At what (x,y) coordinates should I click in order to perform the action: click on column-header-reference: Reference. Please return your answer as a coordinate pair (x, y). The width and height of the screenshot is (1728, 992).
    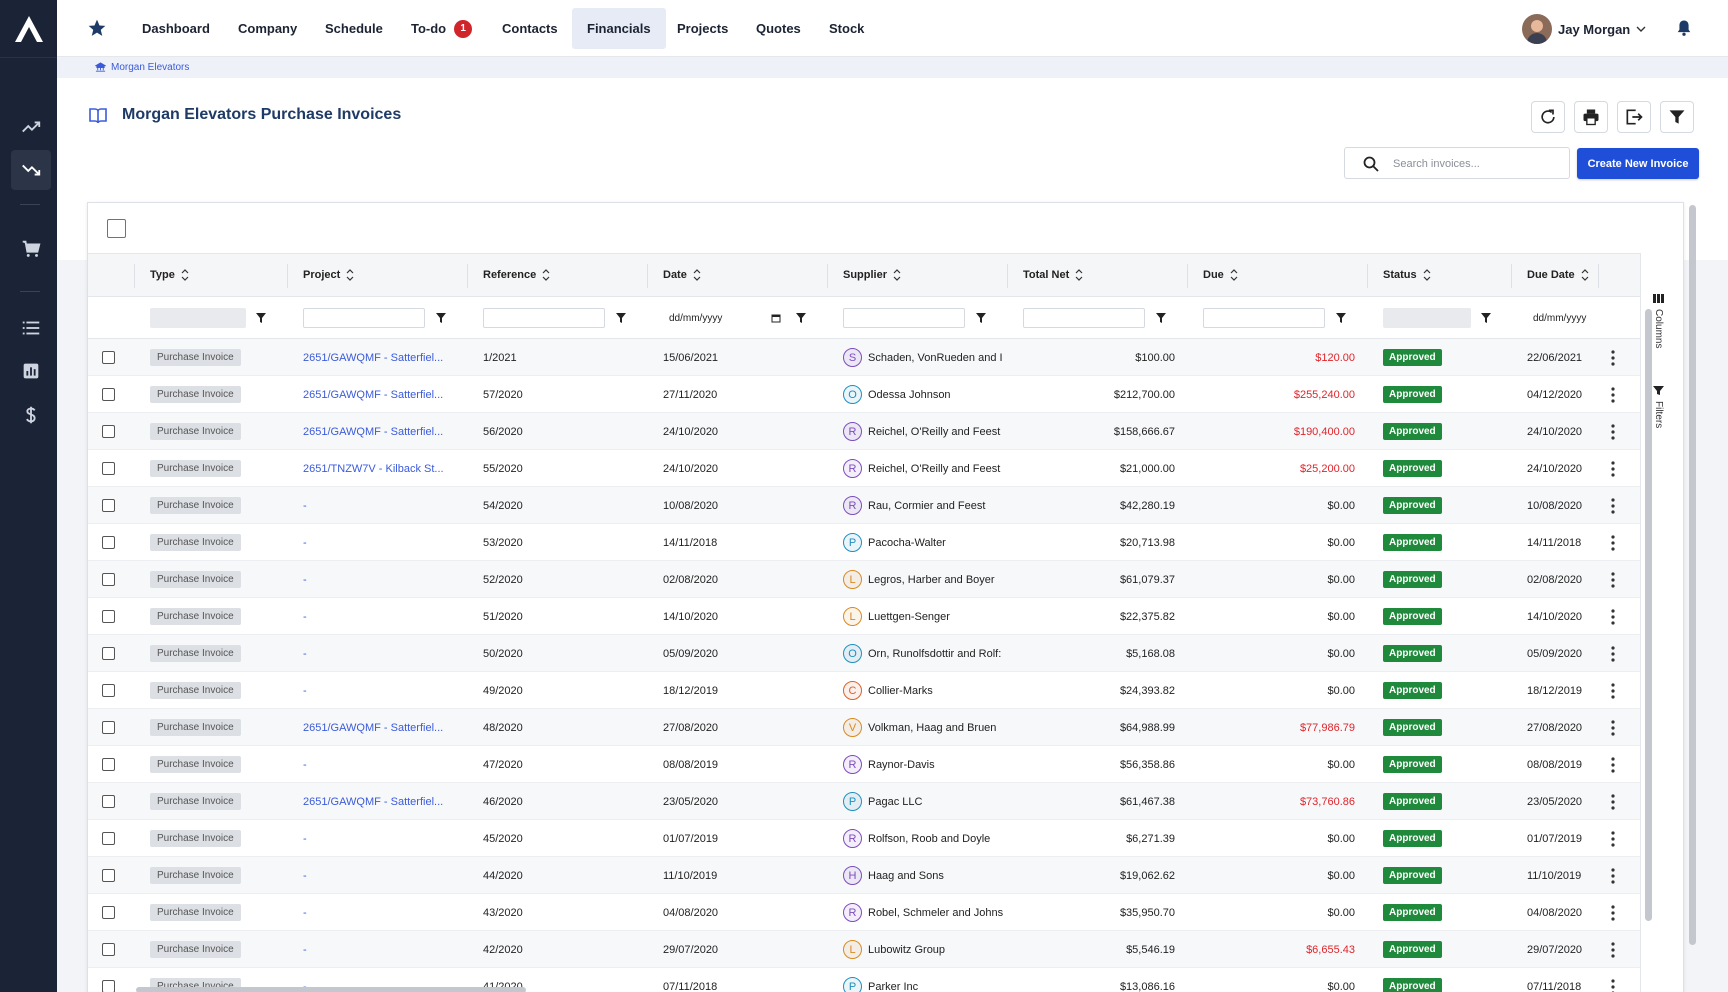
    Looking at the image, I should click on (516, 275).